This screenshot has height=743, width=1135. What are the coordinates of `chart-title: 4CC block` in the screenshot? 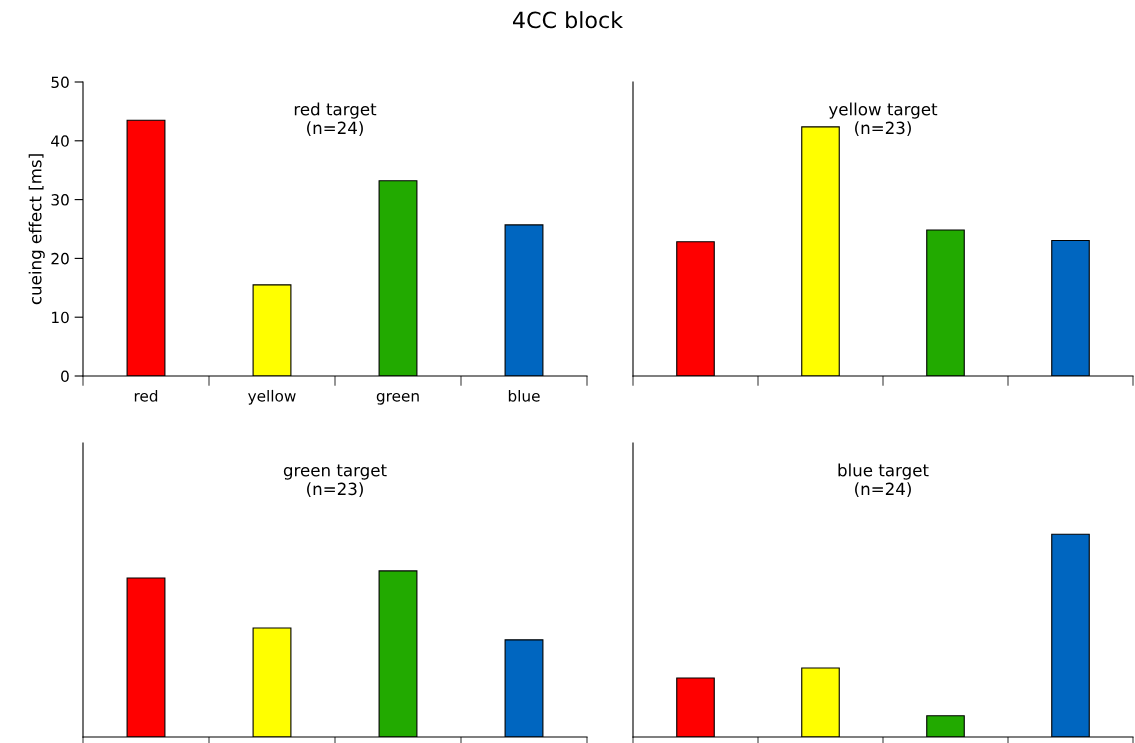 It's located at (568, 20).